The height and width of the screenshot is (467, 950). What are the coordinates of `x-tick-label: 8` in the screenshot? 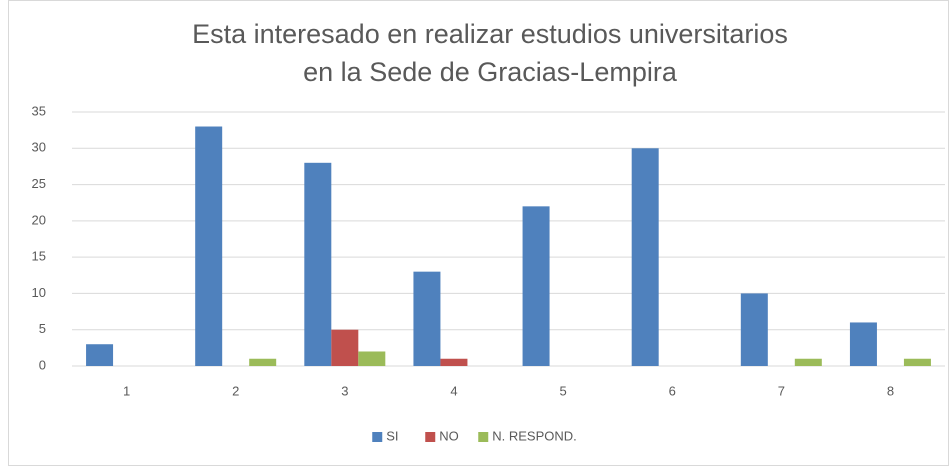 It's located at (890, 390).